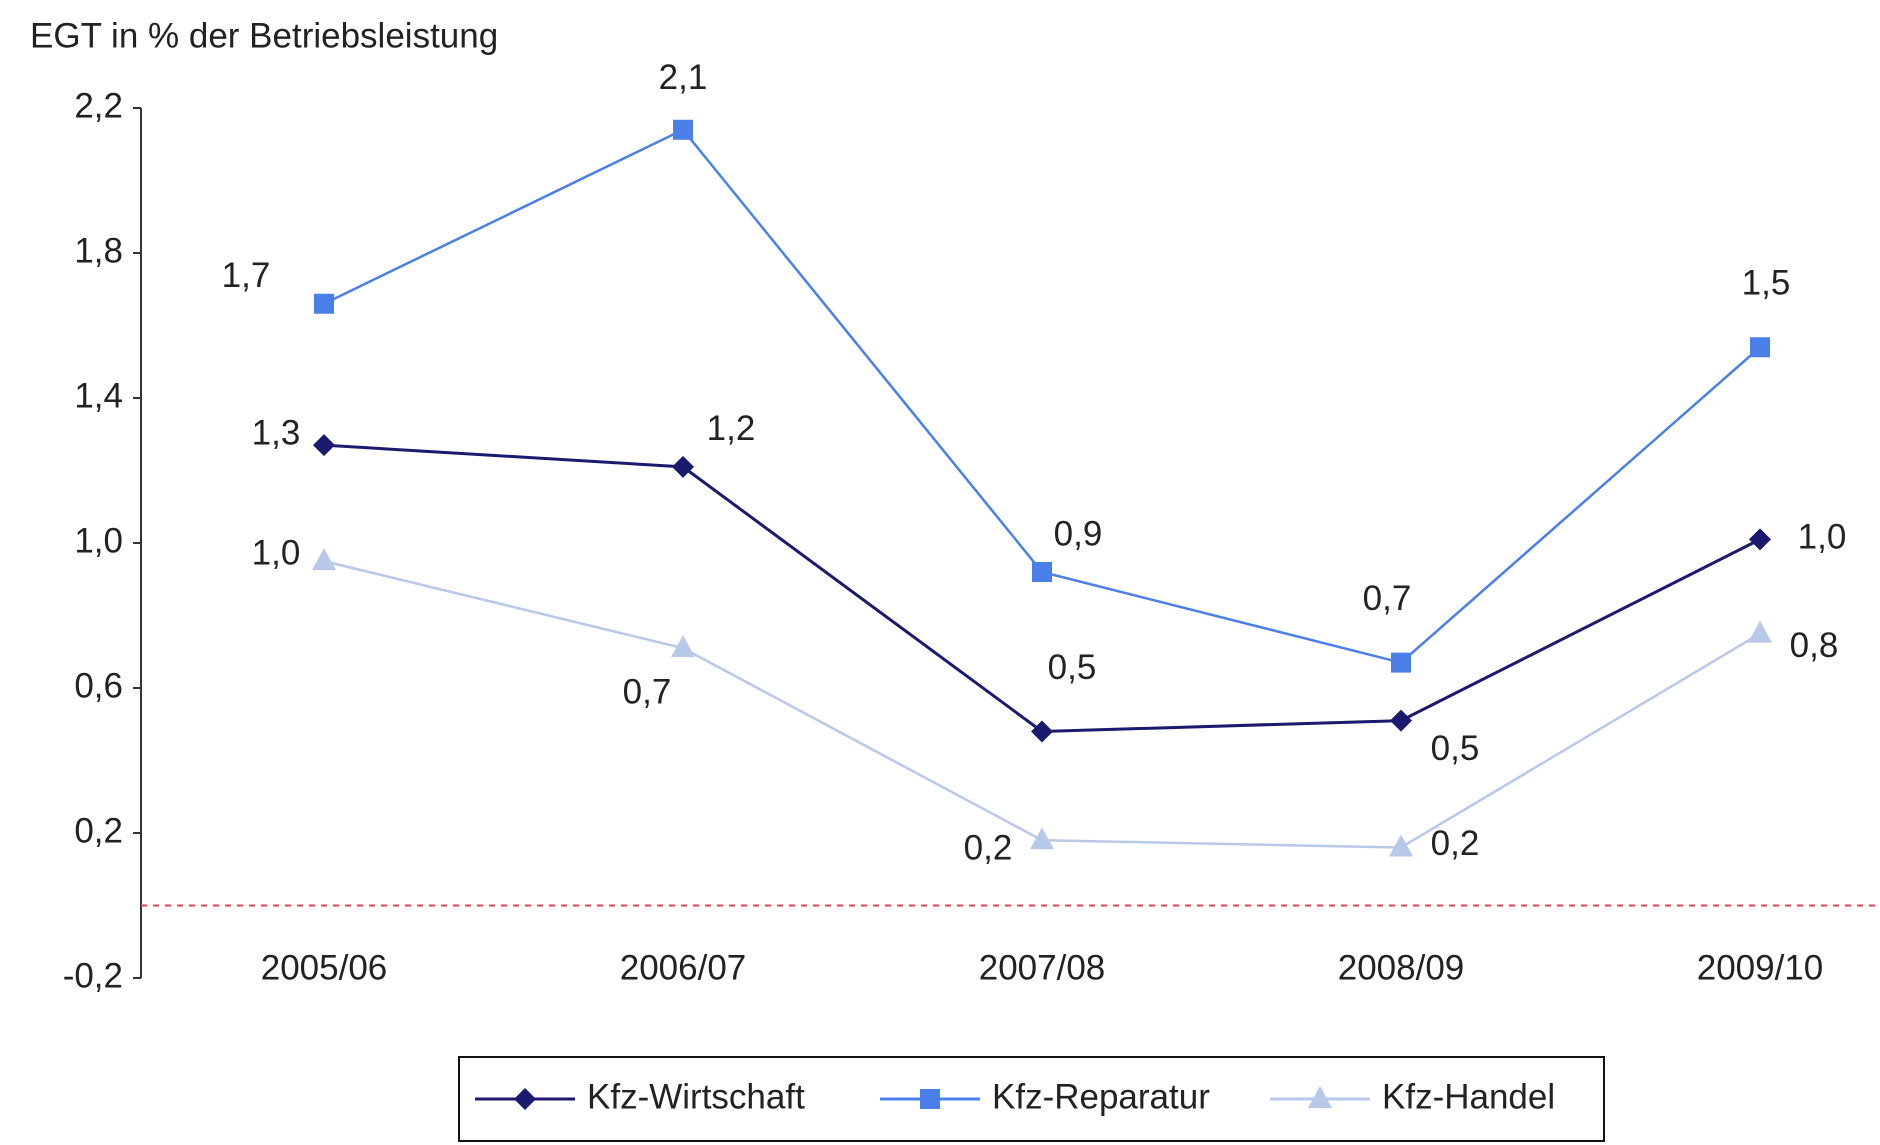 The width and height of the screenshot is (1880, 1145). I want to click on legend-label: Kfz-Handel, so click(1468, 1096).